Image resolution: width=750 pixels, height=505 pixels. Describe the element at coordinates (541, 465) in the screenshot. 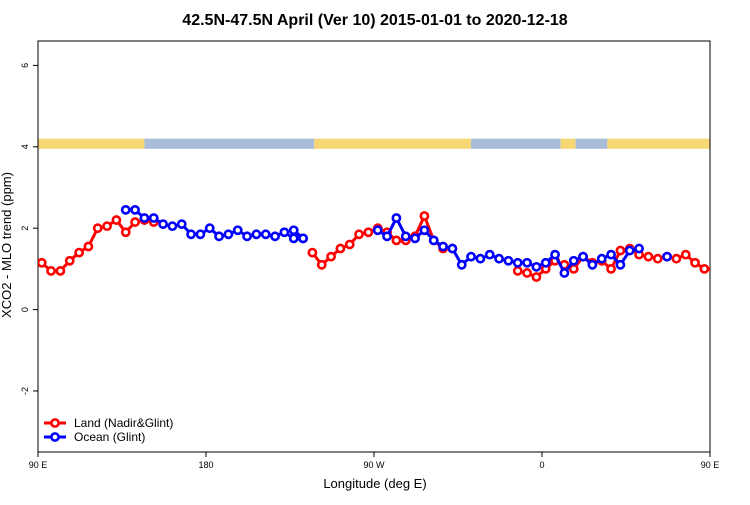

I see `x-tick-label: 0` at that location.